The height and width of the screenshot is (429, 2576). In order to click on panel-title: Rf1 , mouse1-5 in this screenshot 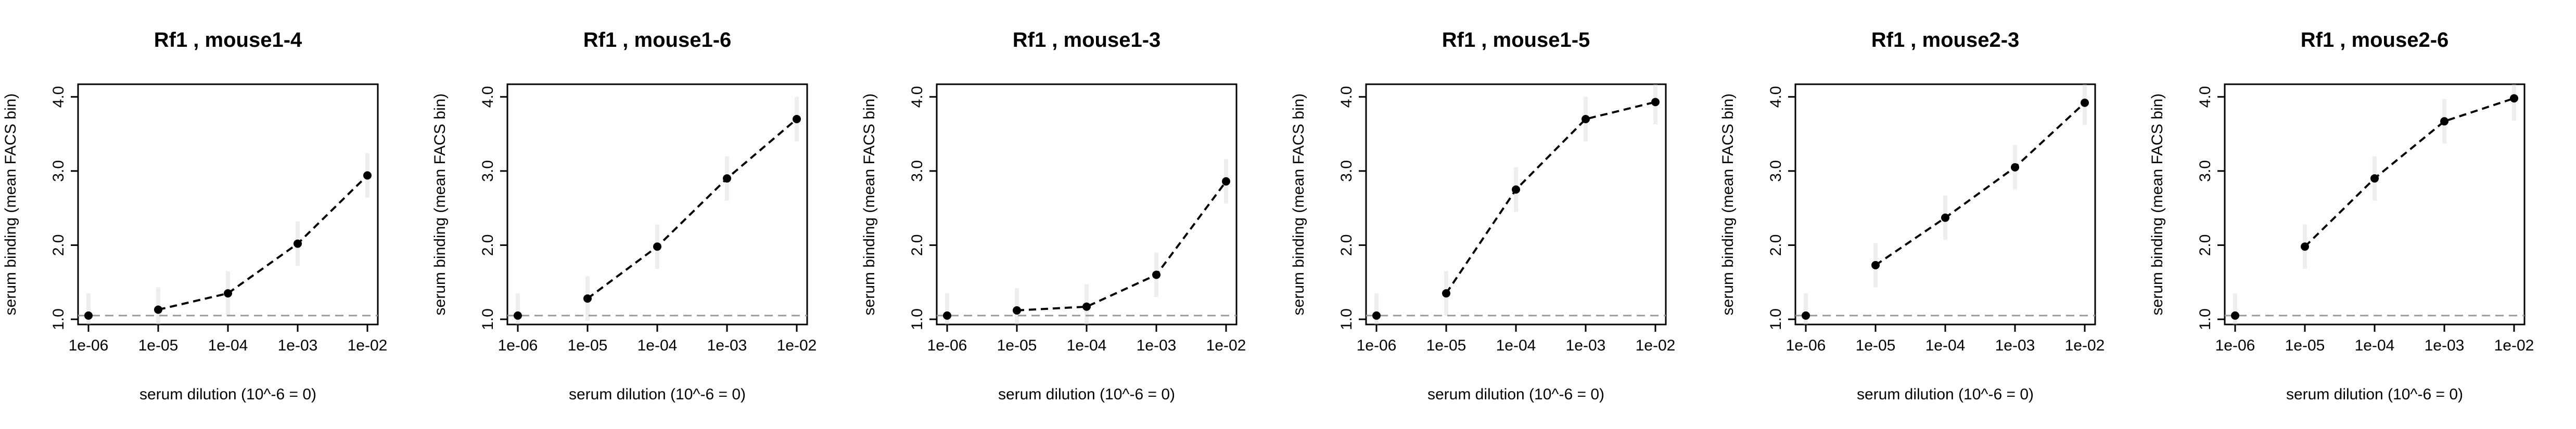, I will do `click(1516, 40)`.